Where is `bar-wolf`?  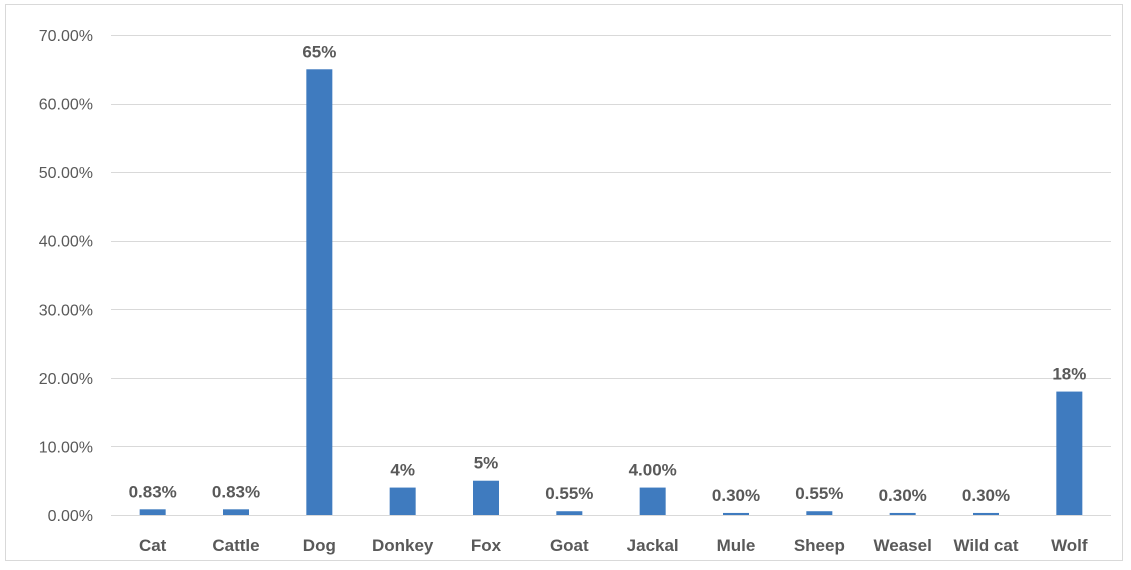
bar-wolf is located at coordinates (1069, 453).